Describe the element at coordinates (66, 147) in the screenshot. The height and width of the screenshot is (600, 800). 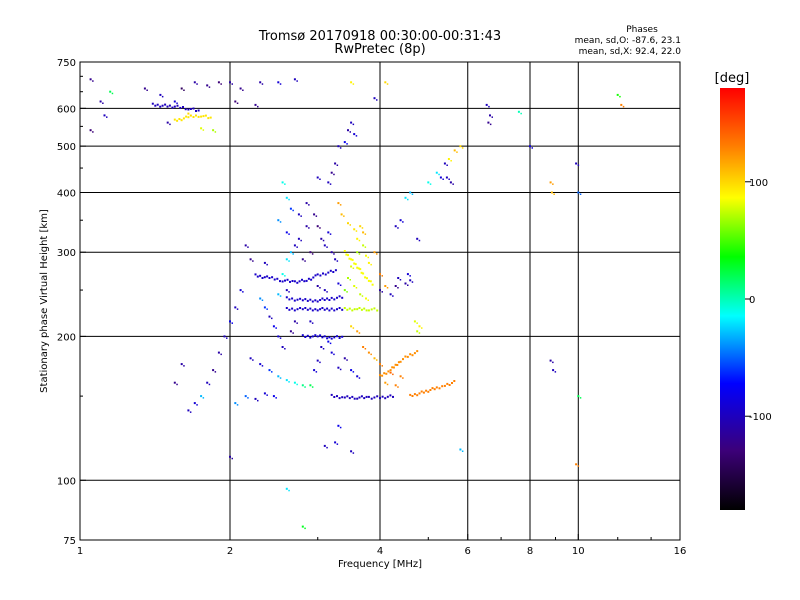
I see `y-tick-label: 500` at that location.